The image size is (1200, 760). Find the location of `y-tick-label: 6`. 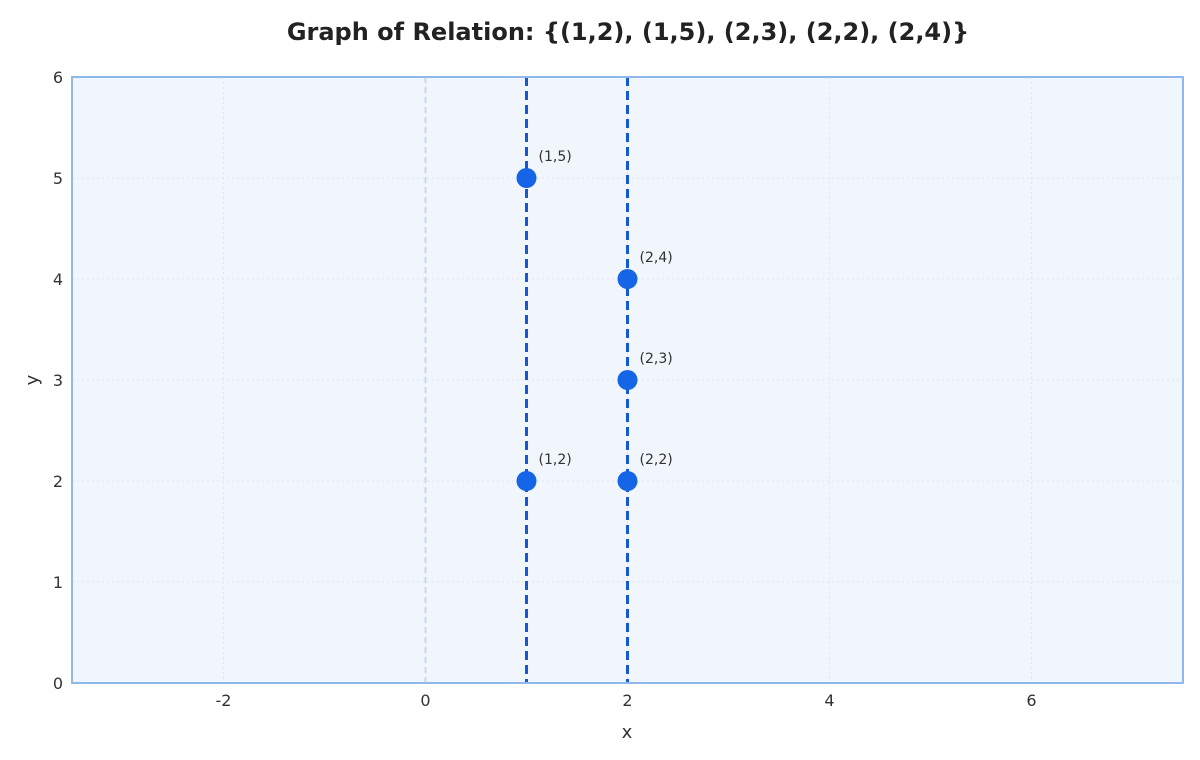

y-tick-label: 6 is located at coordinates (58, 77).